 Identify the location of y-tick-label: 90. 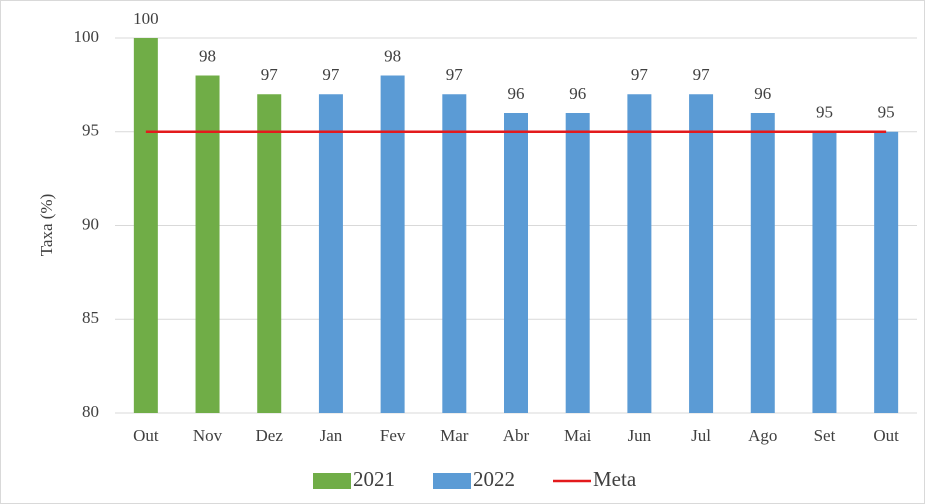
(90, 223).